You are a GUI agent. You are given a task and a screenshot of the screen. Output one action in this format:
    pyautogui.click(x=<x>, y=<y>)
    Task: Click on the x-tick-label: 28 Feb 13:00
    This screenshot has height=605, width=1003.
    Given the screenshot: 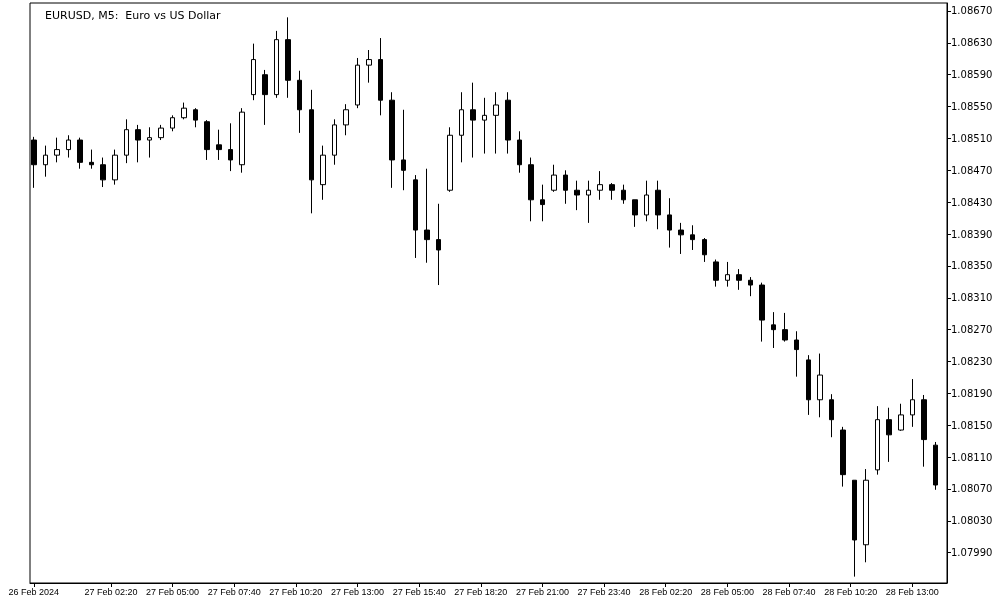 What is the action you would take?
    pyautogui.click(x=912, y=591)
    